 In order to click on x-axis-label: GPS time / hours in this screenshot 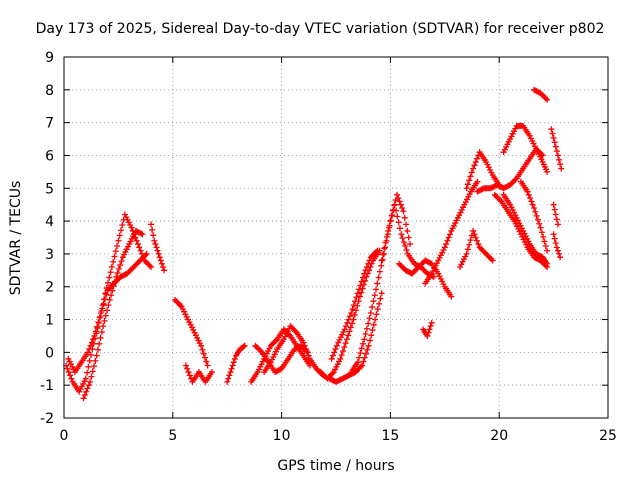, I will do `click(335, 466)`.